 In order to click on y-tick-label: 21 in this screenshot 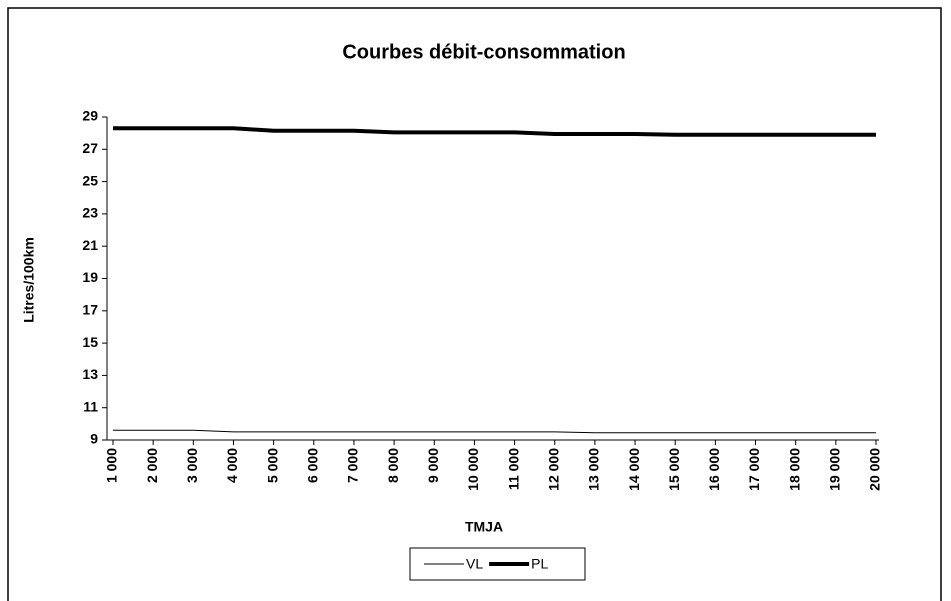, I will do `click(90, 245)`.